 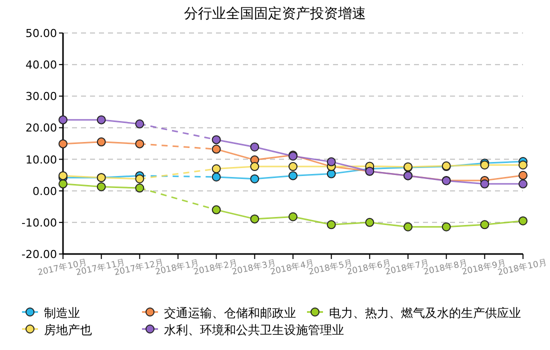 I want to click on chart-title: 分行业全国固定资产投资增速, so click(x=275, y=14).